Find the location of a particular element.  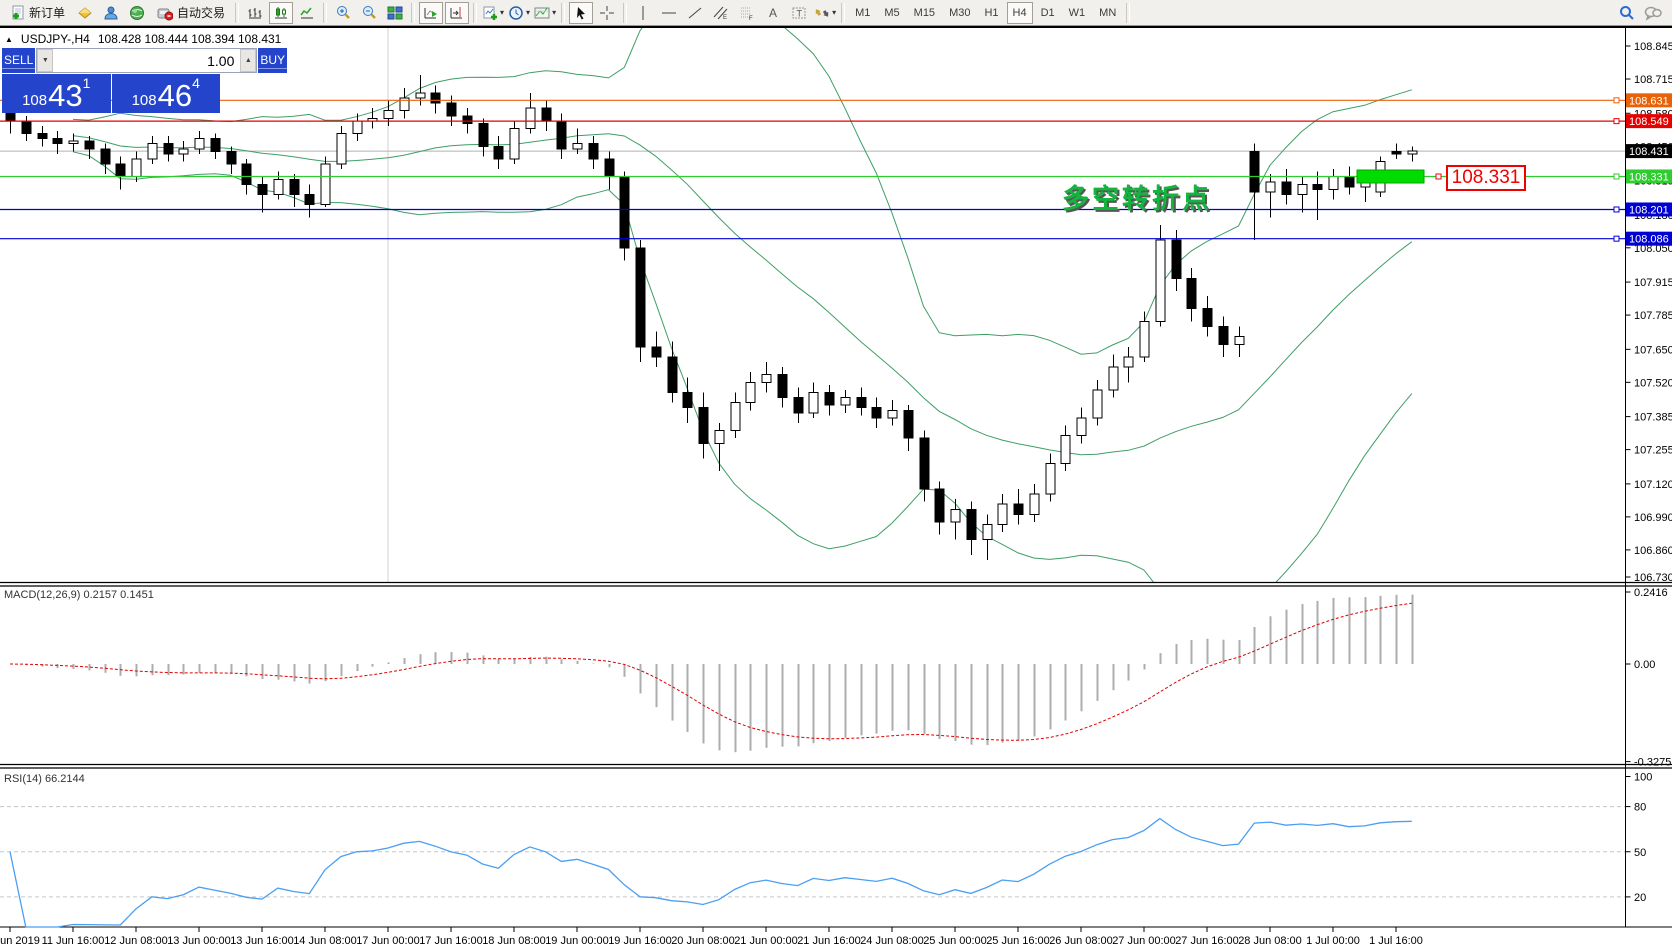

search-button is located at coordinates (1627, 13).